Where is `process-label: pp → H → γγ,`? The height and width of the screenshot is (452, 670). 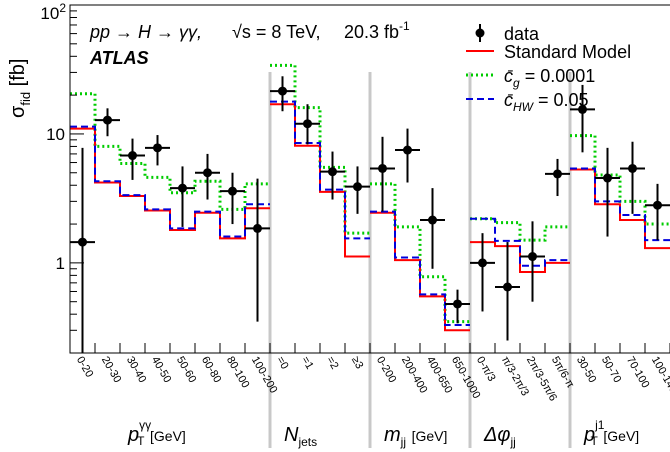
process-label: pp → H → γγ, is located at coordinates (145, 32).